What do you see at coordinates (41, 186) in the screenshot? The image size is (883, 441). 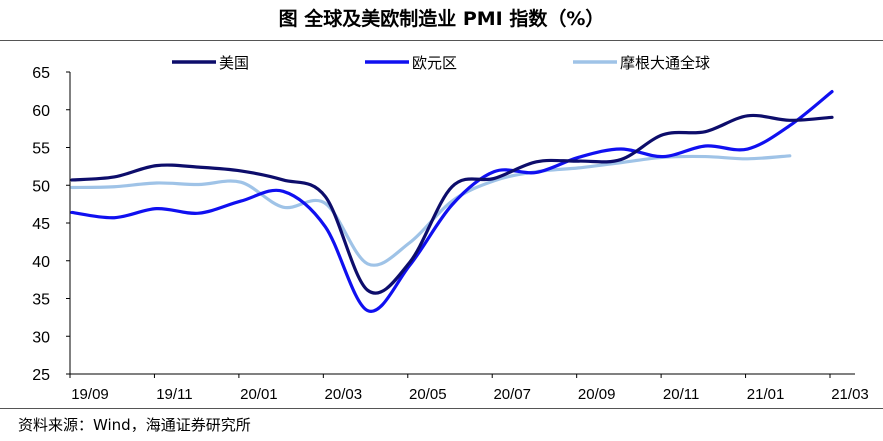 I see `y-tick-label: 50` at bounding box center [41, 186].